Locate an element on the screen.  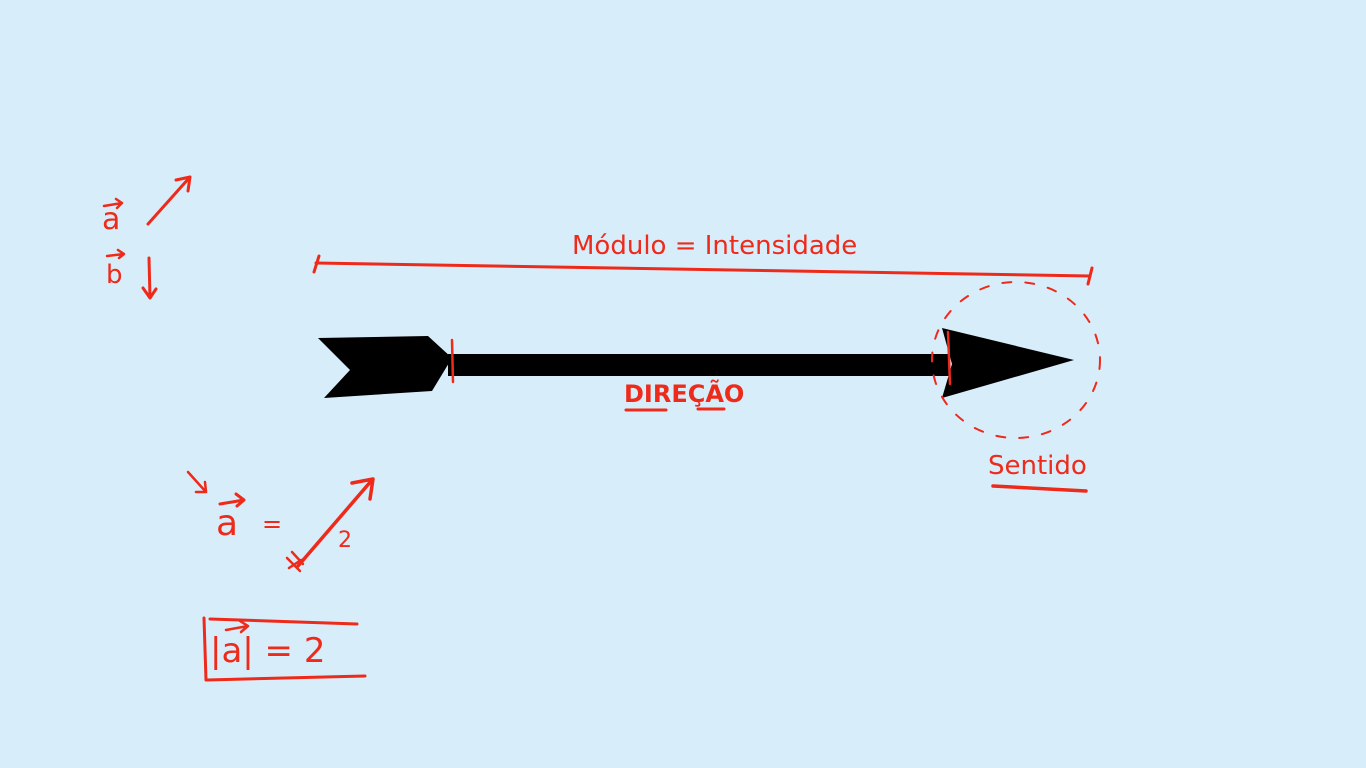
result-expression: |a| = 2 is located at coordinates (267, 651).